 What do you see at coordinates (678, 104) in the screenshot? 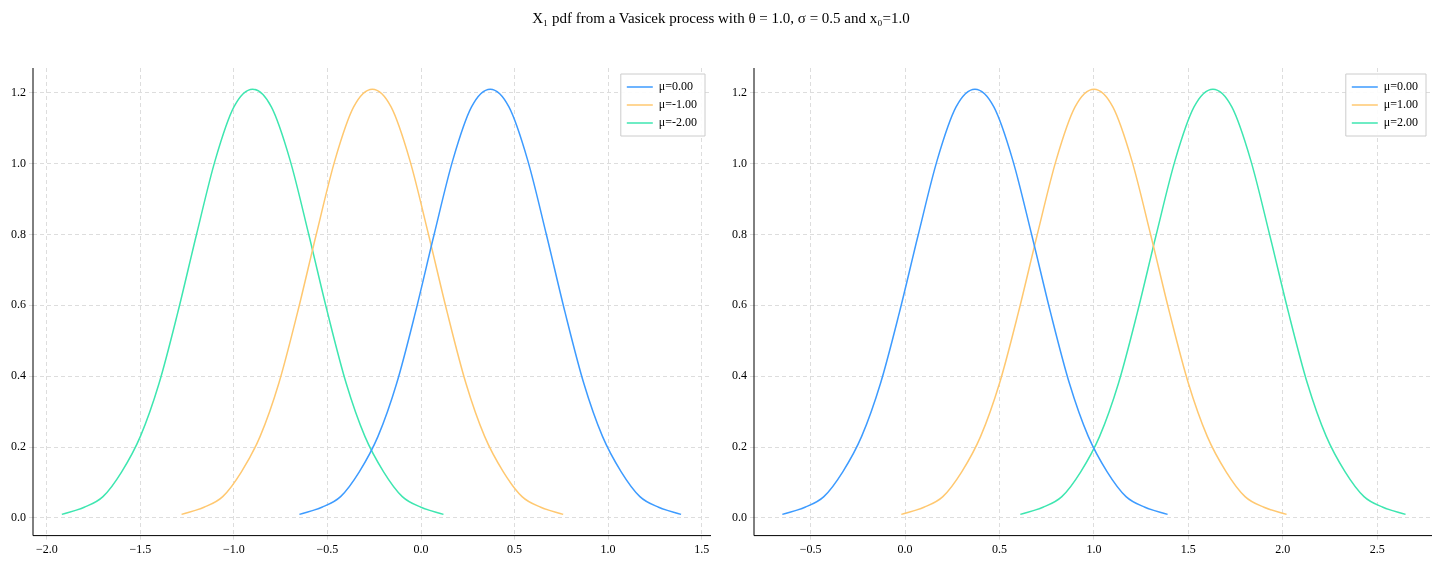
I see `legend-label: μ=-1.00` at bounding box center [678, 104].